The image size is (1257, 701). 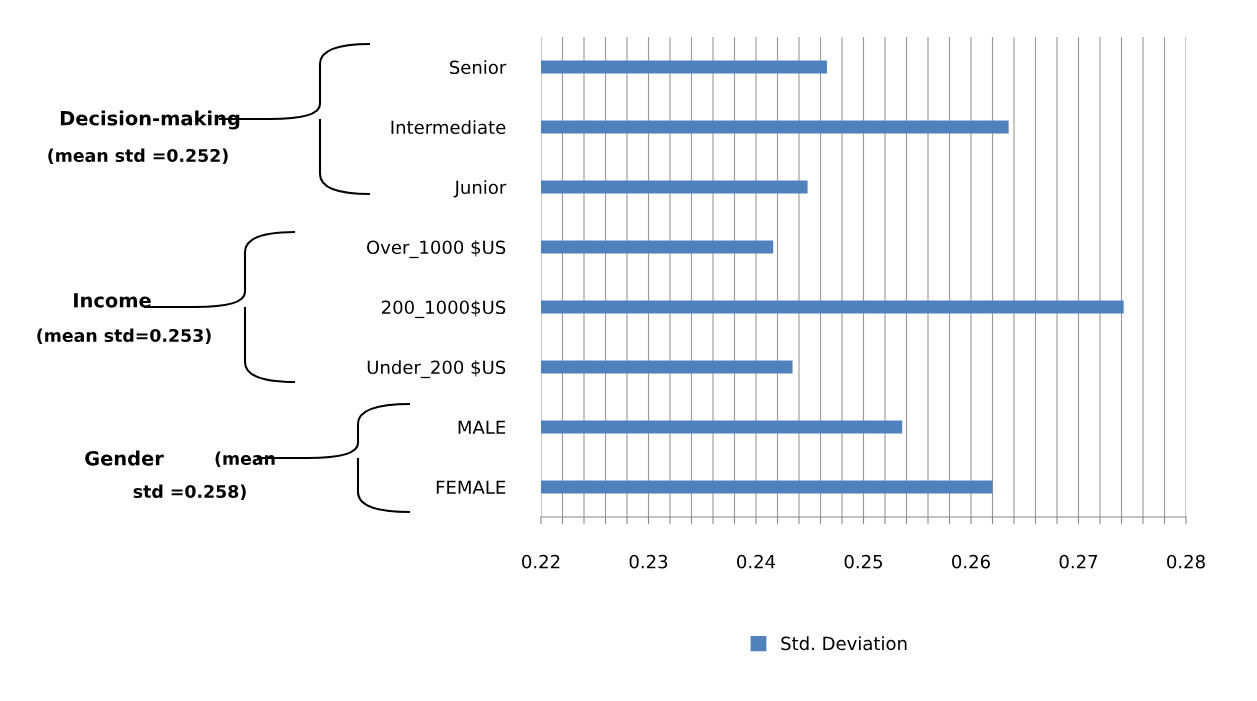 What do you see at coordinates (478, 67) in the screenshot?
I see `y-tick-label: Senior` at bounding box center [478, 67].